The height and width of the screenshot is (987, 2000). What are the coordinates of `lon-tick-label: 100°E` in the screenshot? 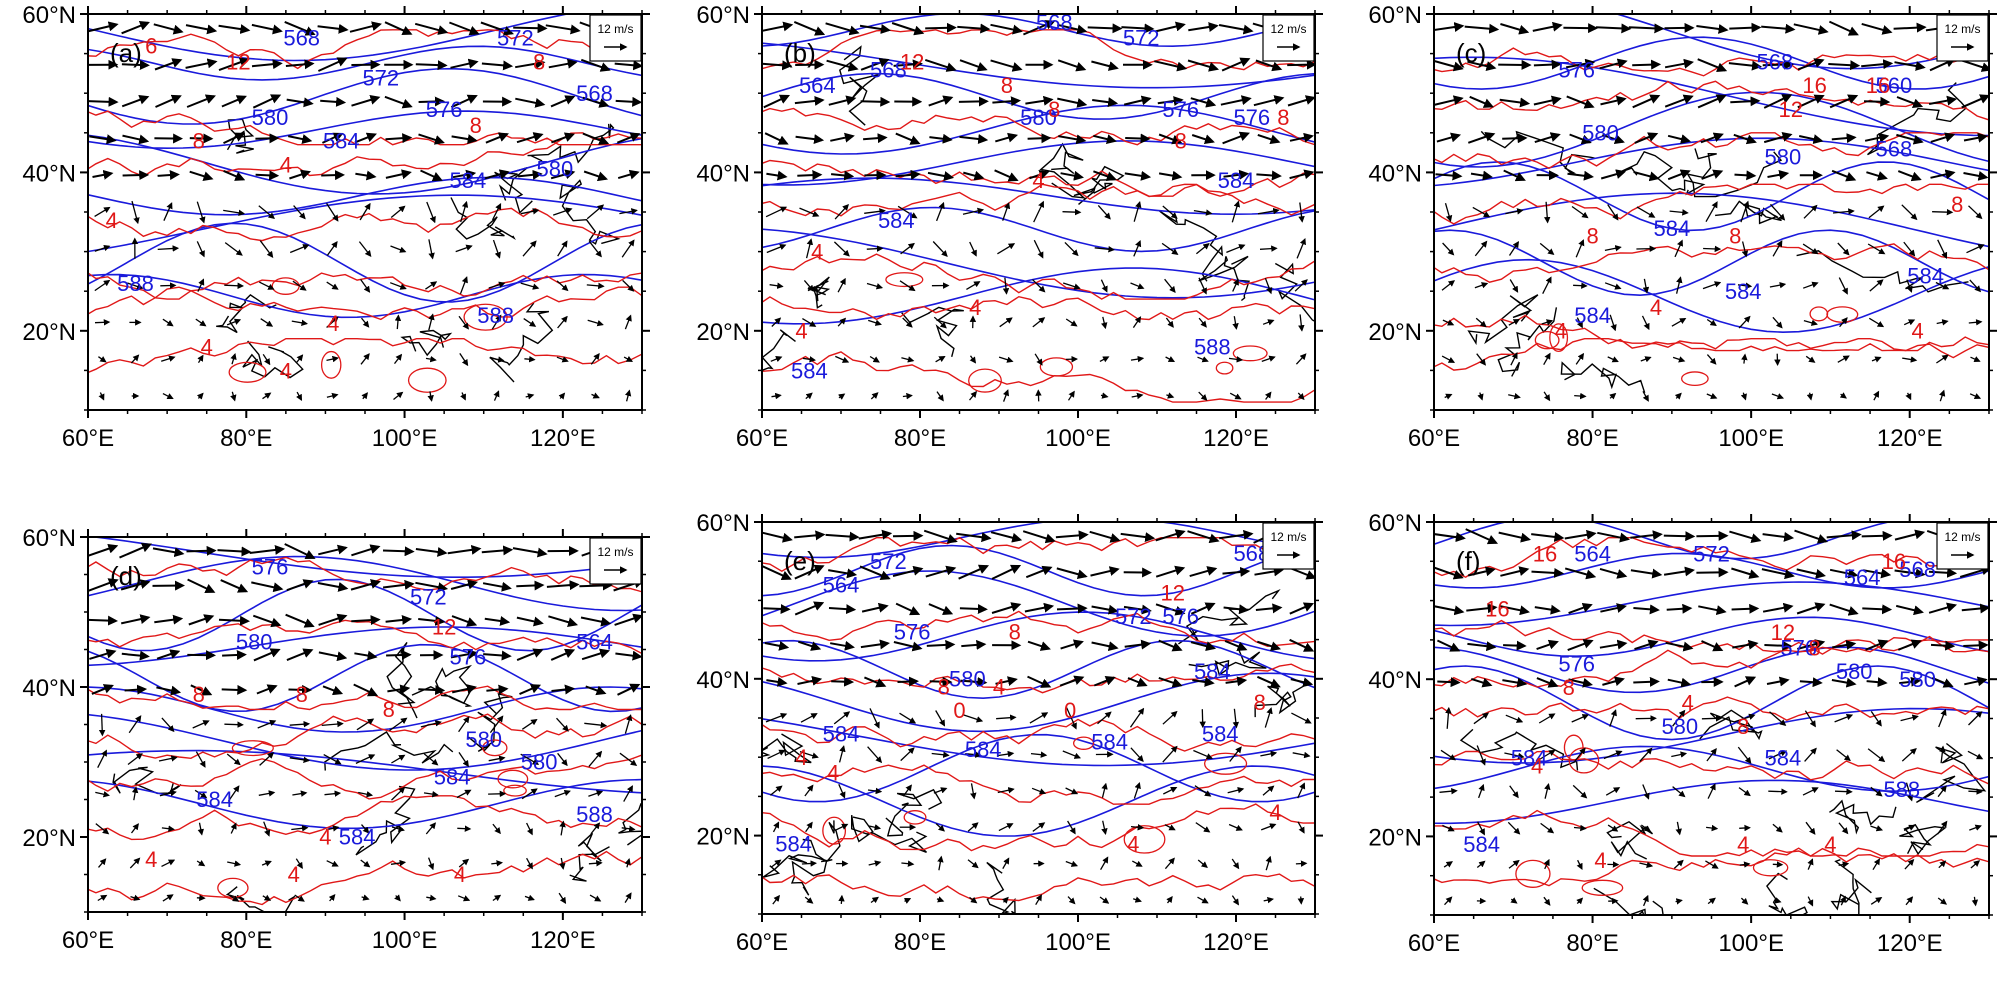 It's located at (1078, 942).